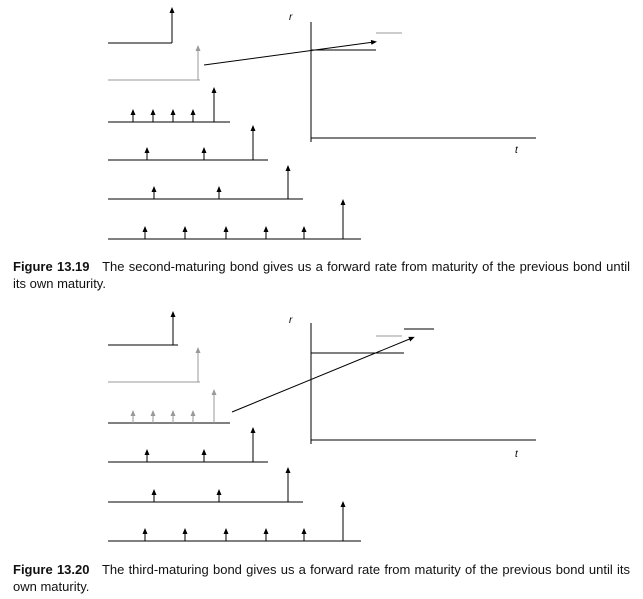 The width and height of the screenshot is (643, 599). I want to click on figure-label: Figure 13.19, so click(51, 266).